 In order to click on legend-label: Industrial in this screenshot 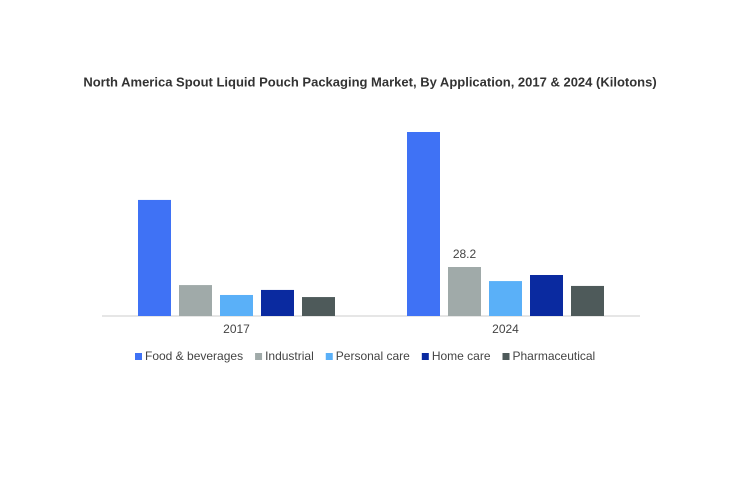, I will do `click(289, 356)`.